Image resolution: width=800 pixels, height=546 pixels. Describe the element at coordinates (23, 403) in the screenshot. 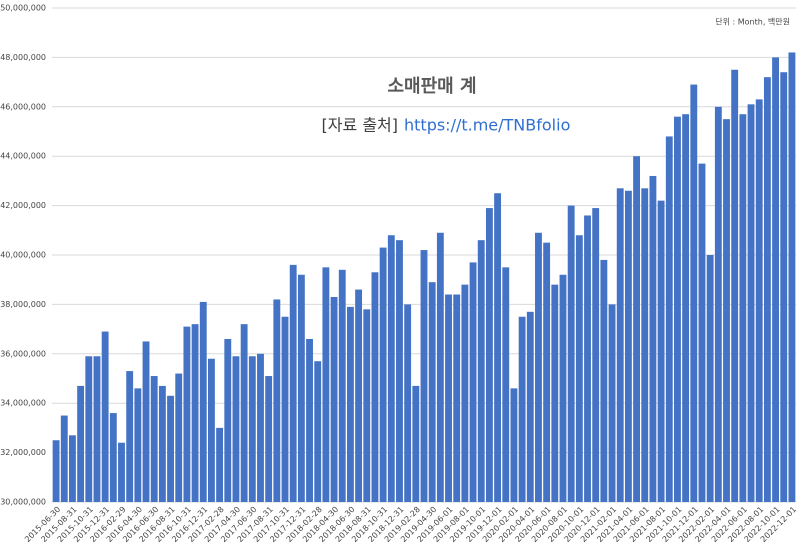

I see `y-tick-label: 34,000,000` at that location.